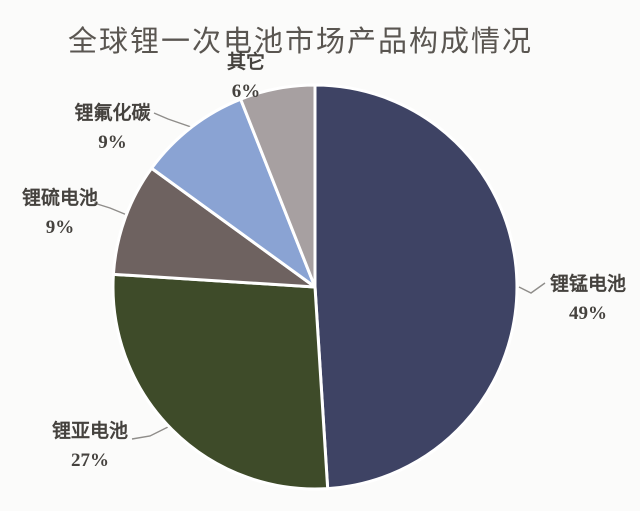 This screenshot has width=640, height=511. I want to click on pie-slice-li-cfx, so click(233, 193).